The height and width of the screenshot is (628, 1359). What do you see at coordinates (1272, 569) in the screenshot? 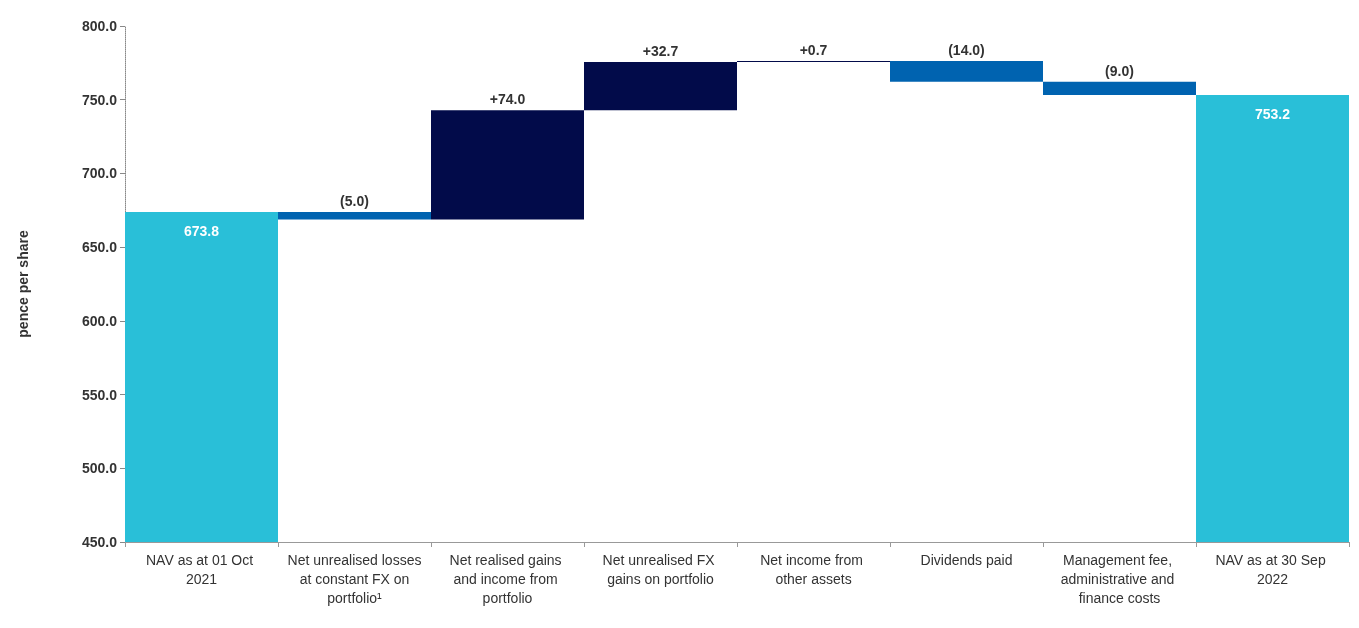
I see `x-tick-label: NAV as at 30 Sep 2022` at bounding box center [1272, 569].